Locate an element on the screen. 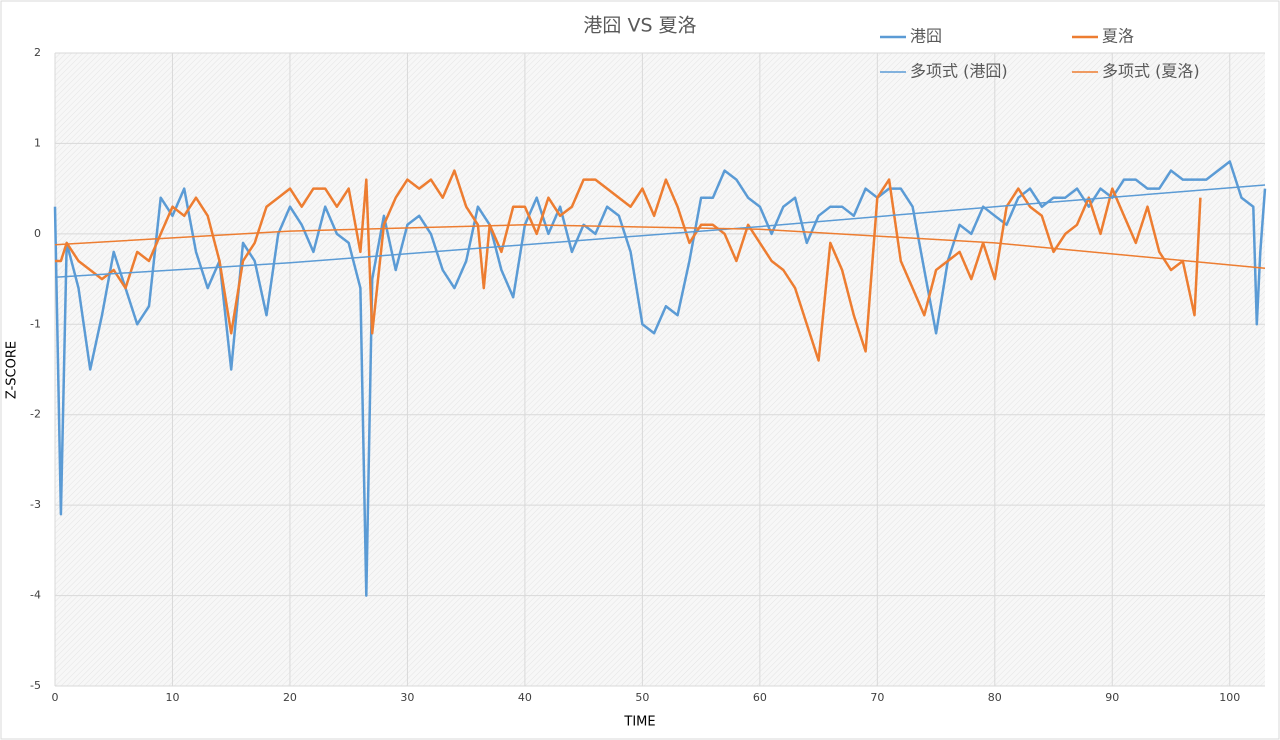  y-tick-label: -4 is located at coordinates (35, 595).